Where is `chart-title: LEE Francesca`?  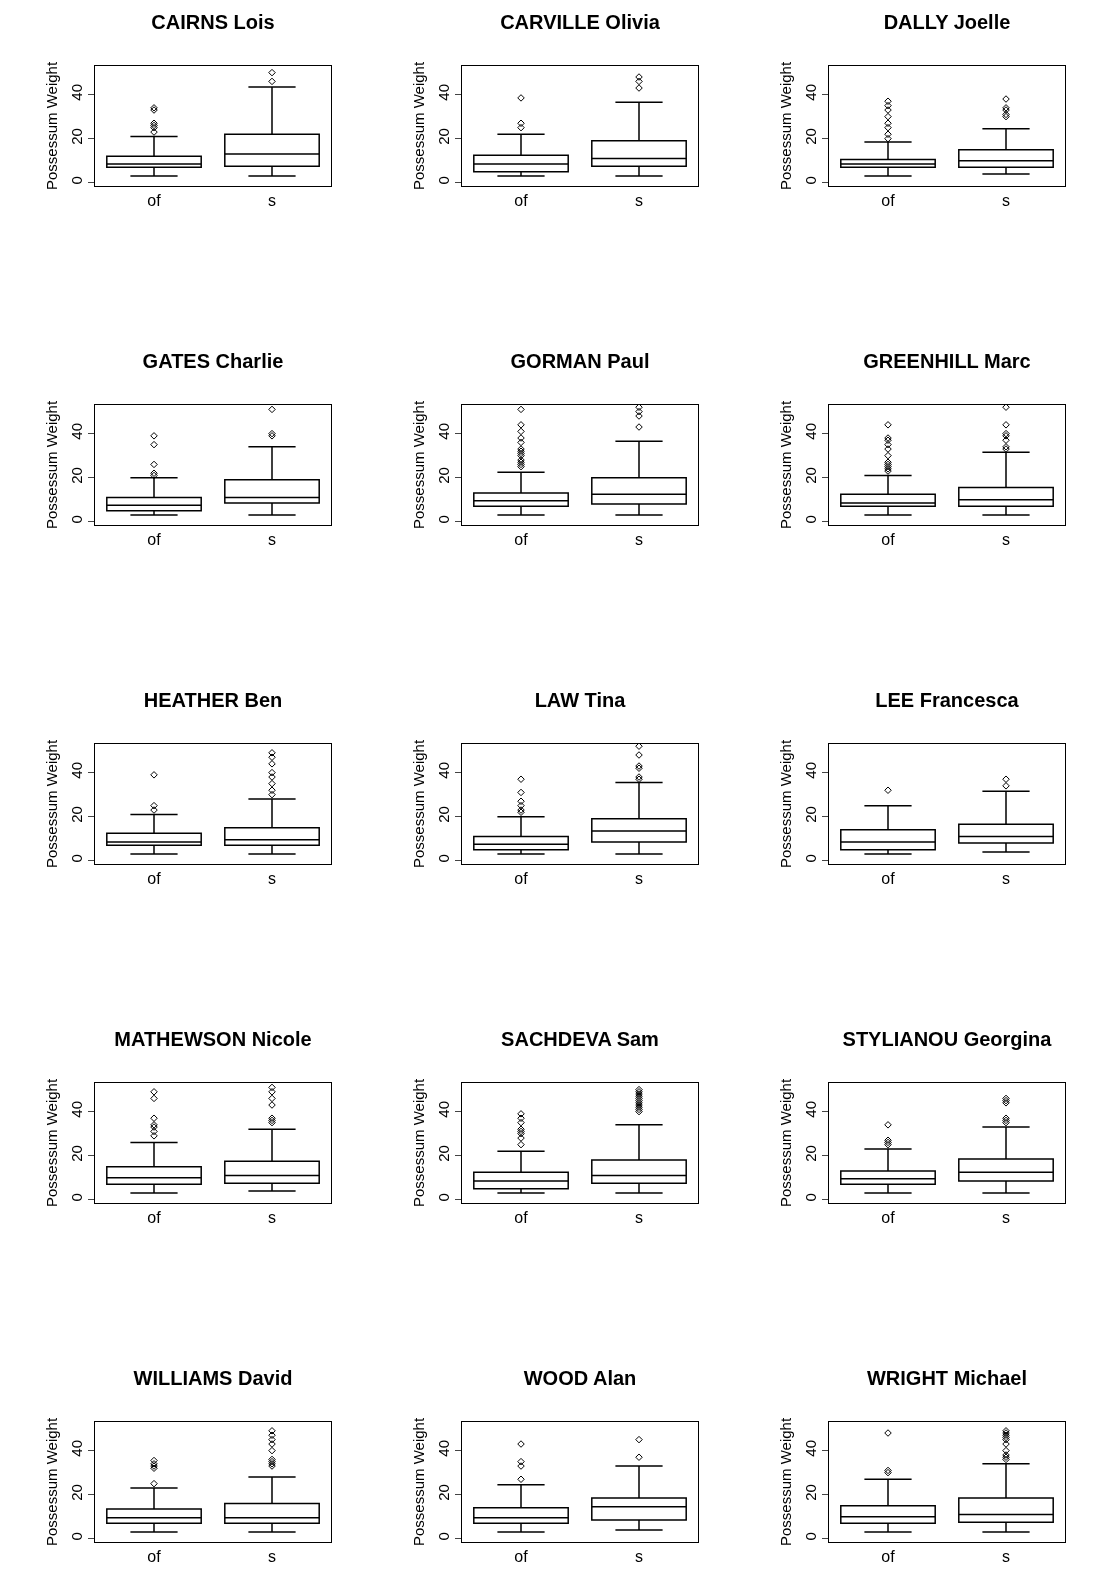
chart-title: LEE Francesca is located at coordinates (947, 700).